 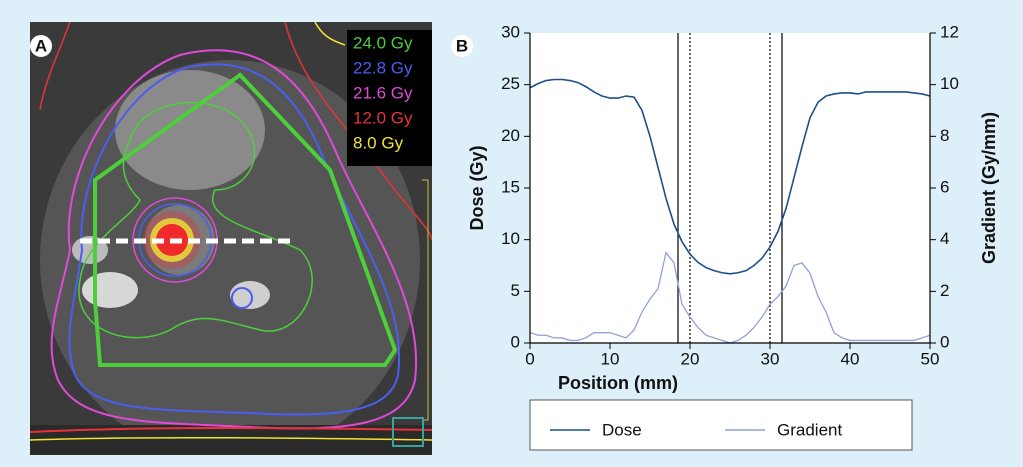 I want to click on y2-tick-label: 6, so click(x=944, y=186).